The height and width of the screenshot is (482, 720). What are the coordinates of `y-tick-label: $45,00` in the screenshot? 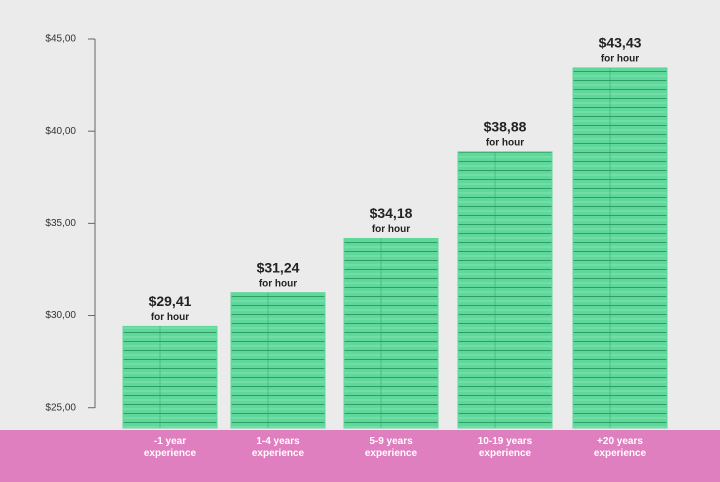 It's located at (60, 39).